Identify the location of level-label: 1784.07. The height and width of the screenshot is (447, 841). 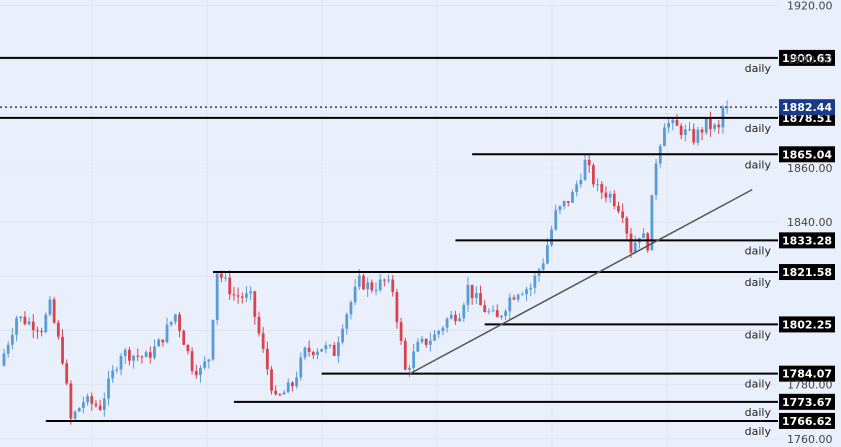
(807, 374).